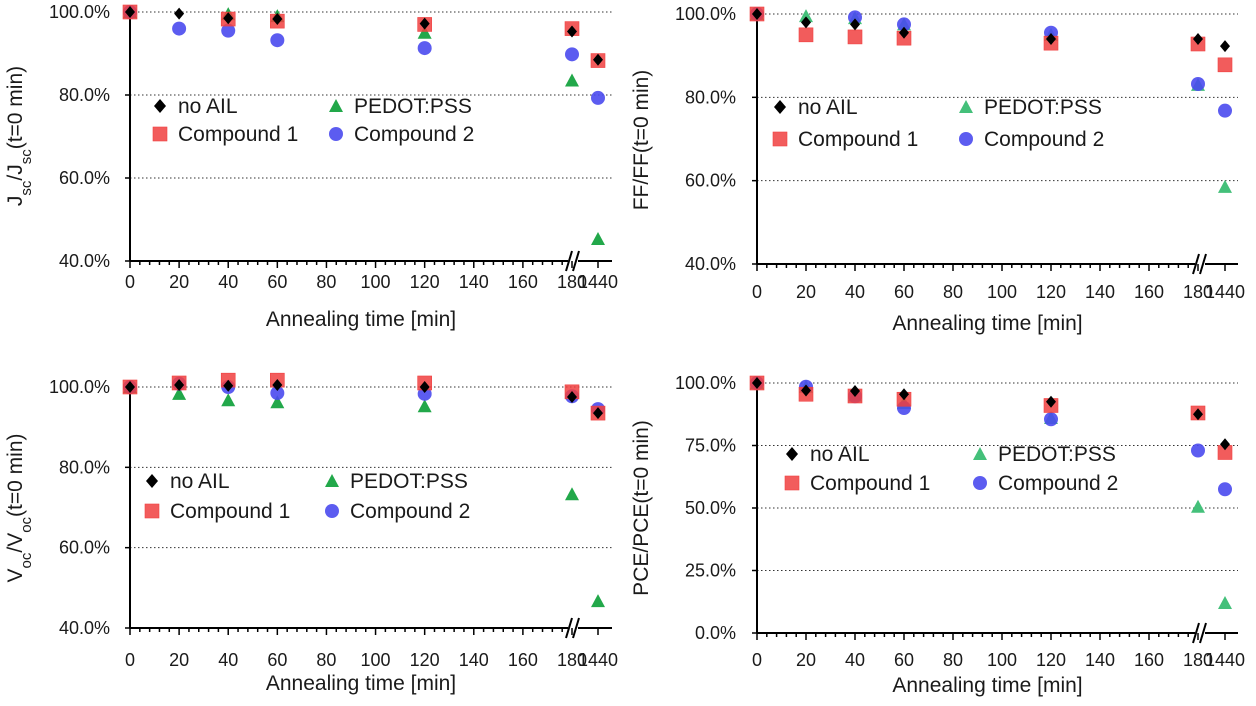 The height and width of the screenshot is (706, 1256). I want to click on y-axis-title: Jsc/Jsc(t=0 min), so click(19, 136).